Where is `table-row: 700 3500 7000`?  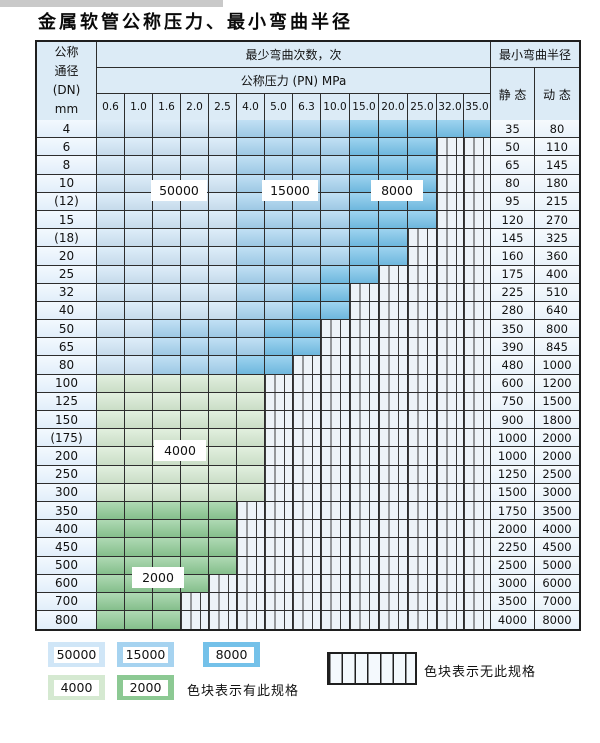 table-row: 700 3500 7000 is located at coordinates (308, 602).